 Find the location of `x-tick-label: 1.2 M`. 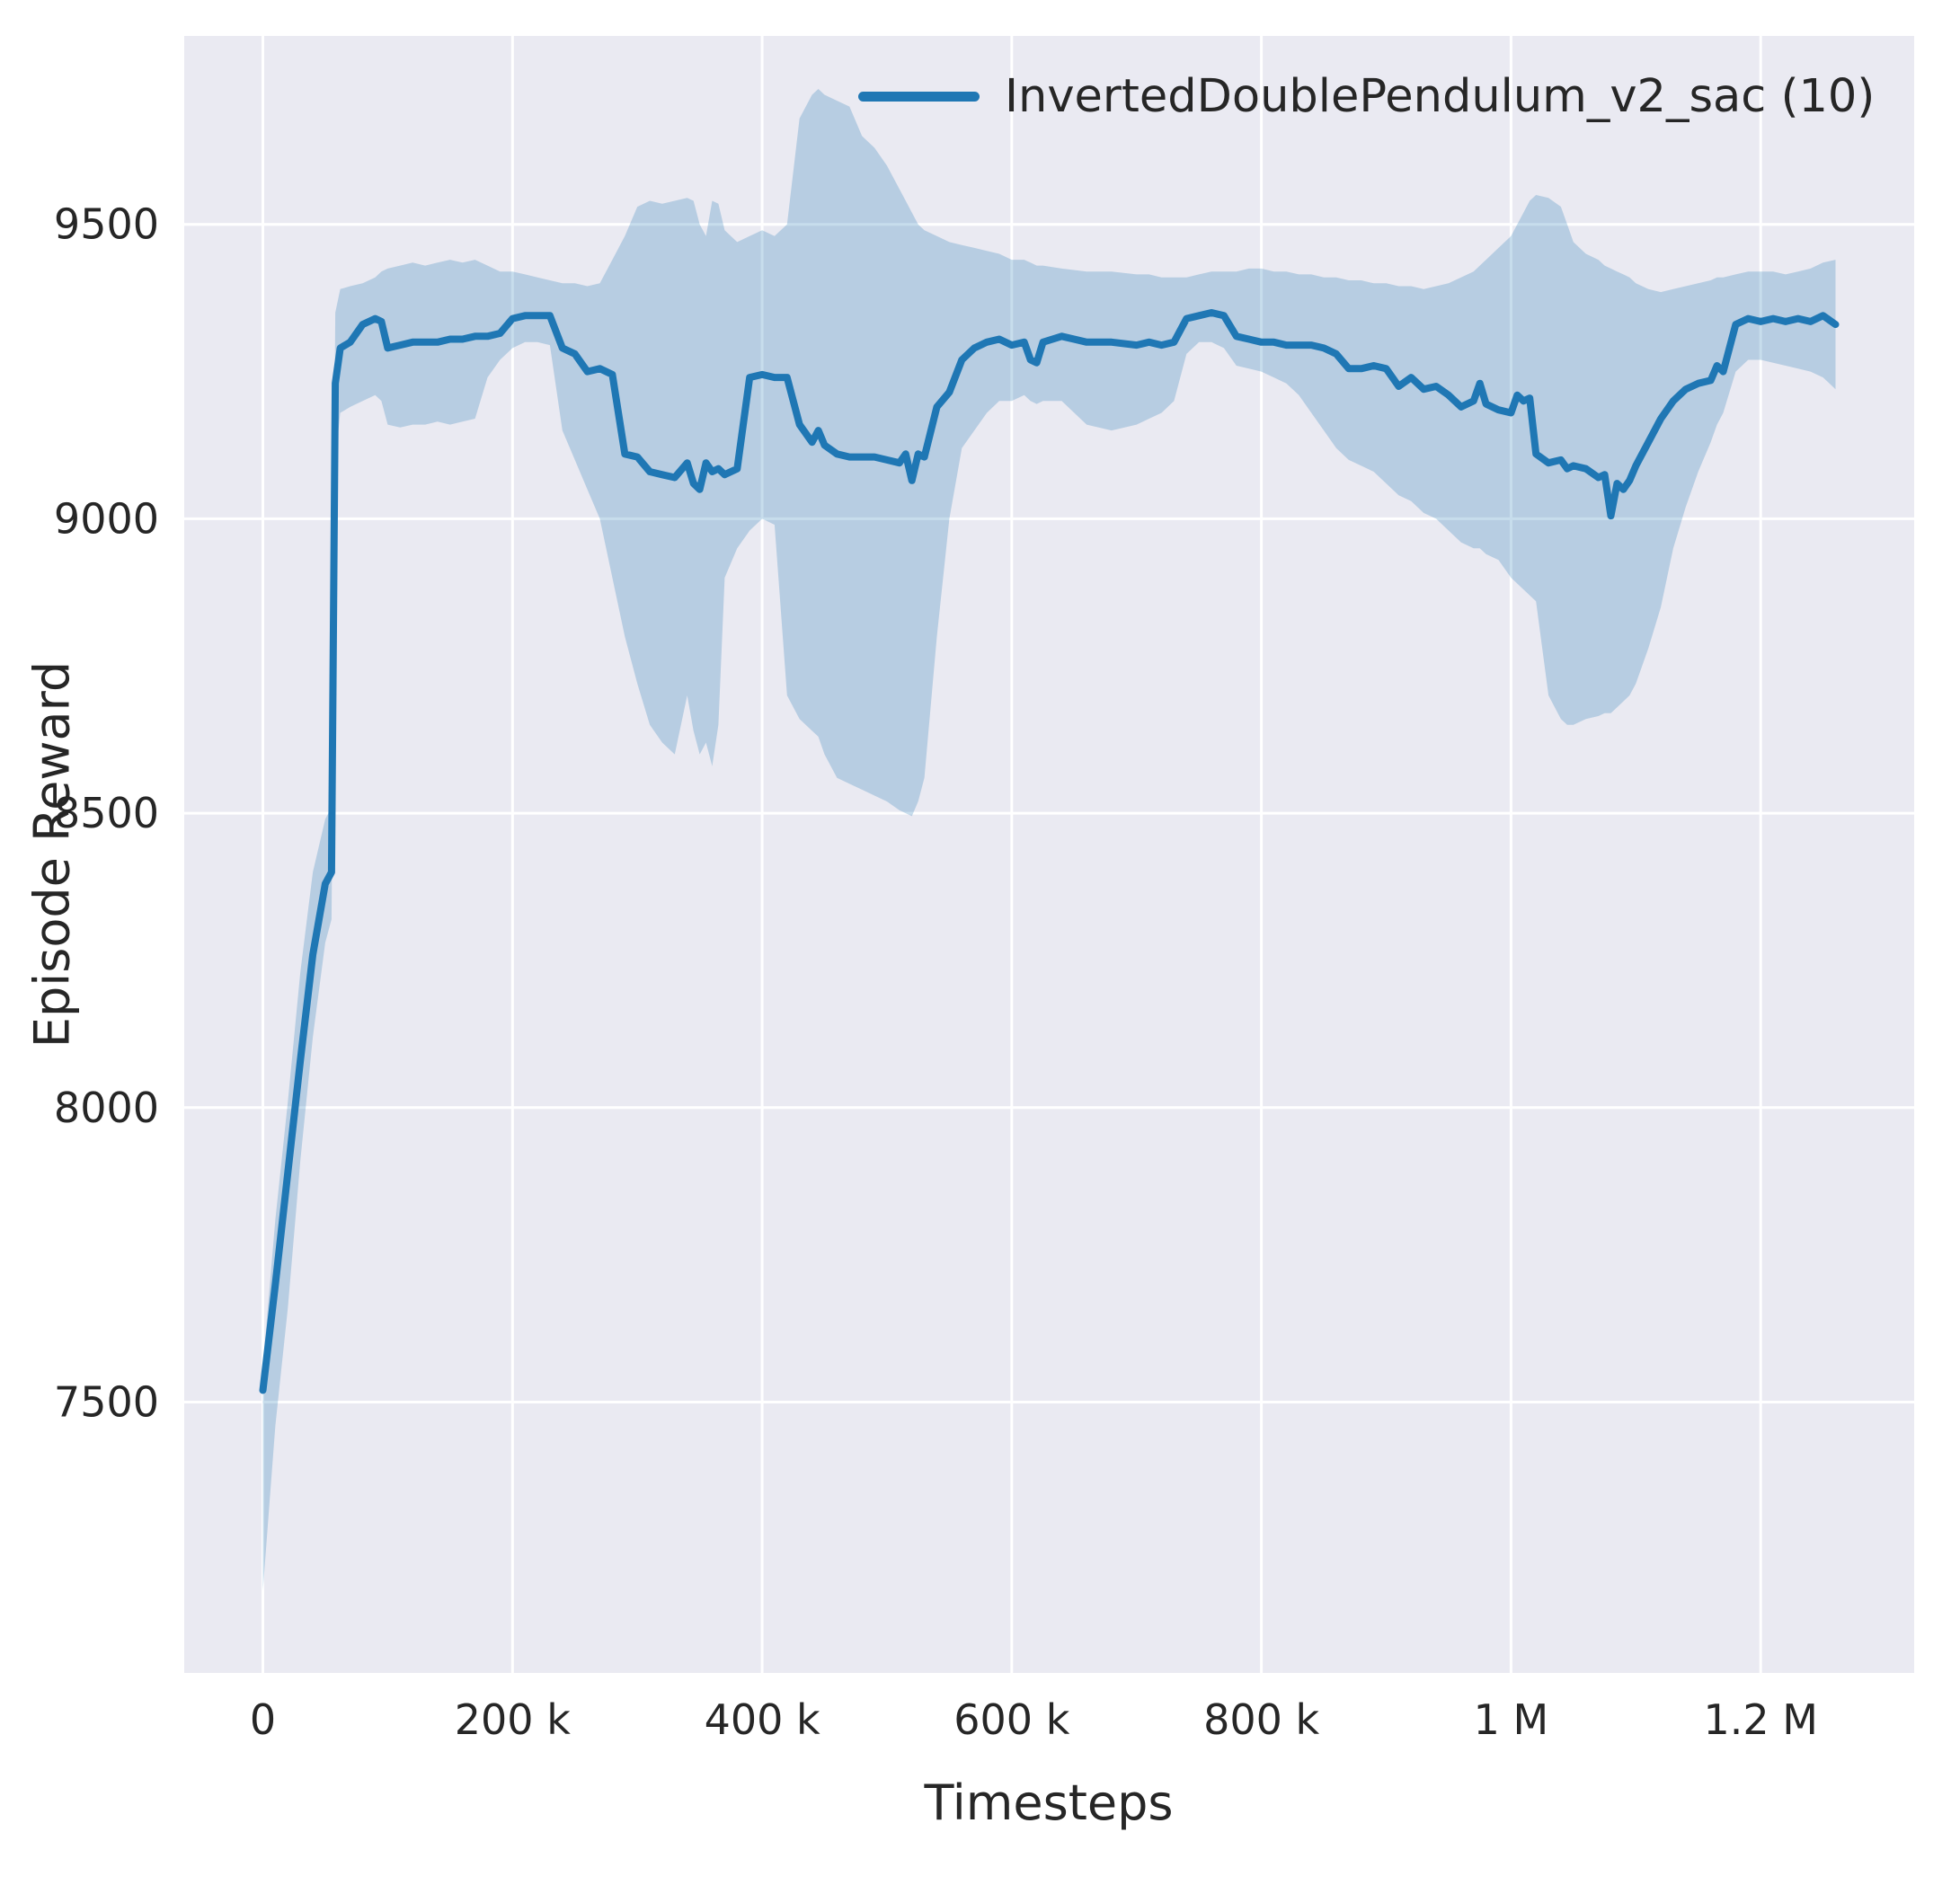

x-tick-label: 1.2 M is located at coordinates (1760, 1719).